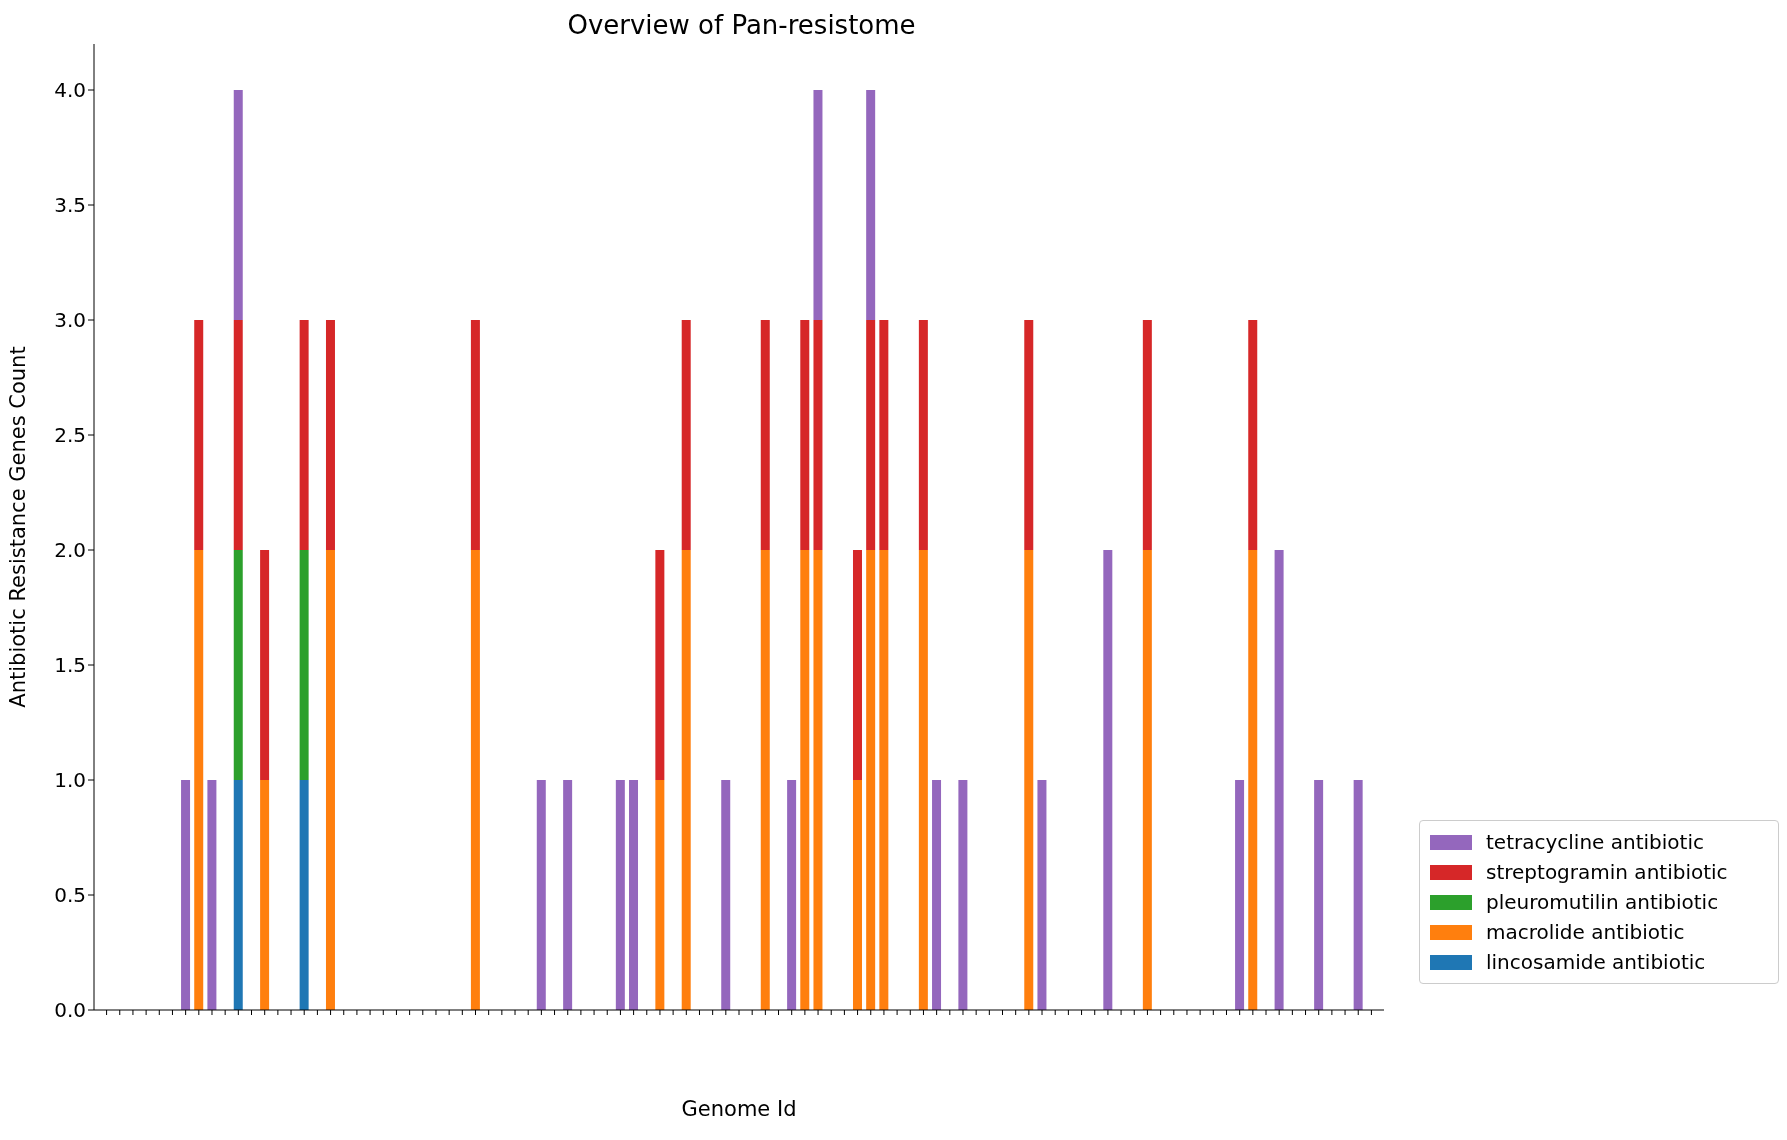 This screenshot has width=1787, height=1140. Describe the element at coordinates (70, 90) in the screenshot. I see `y-tick-label: 4.0` at that location.